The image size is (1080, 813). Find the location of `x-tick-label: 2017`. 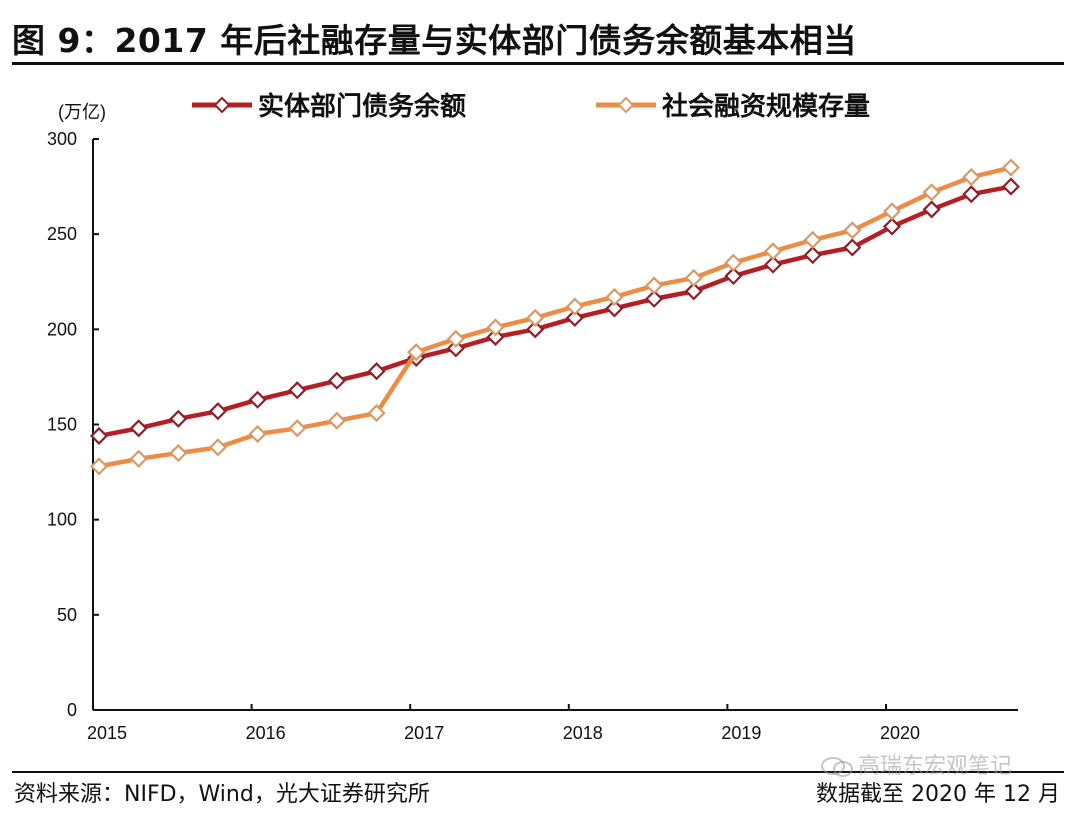

x-tick-label: 2017 is located at coordinates (424, 733).